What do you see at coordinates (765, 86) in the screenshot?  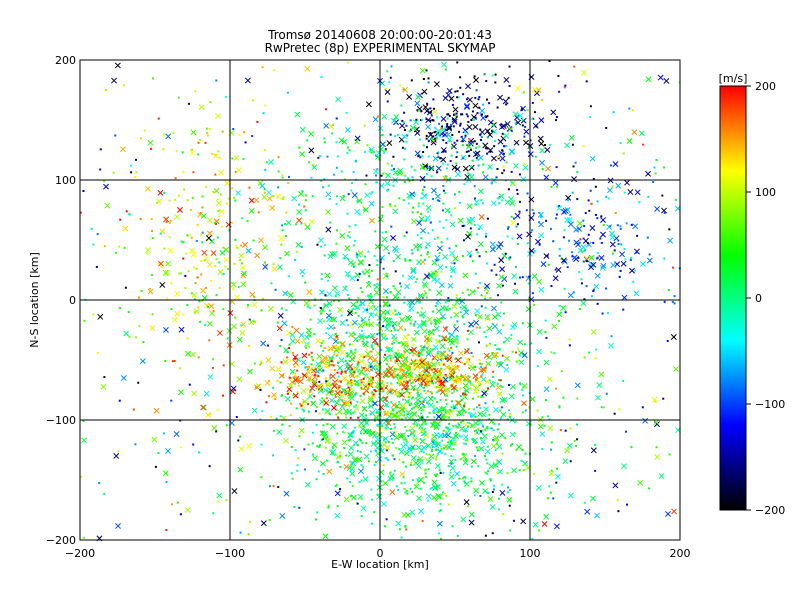 I see `colorbar-tick-label: 200` at bounding box center [765, 86].